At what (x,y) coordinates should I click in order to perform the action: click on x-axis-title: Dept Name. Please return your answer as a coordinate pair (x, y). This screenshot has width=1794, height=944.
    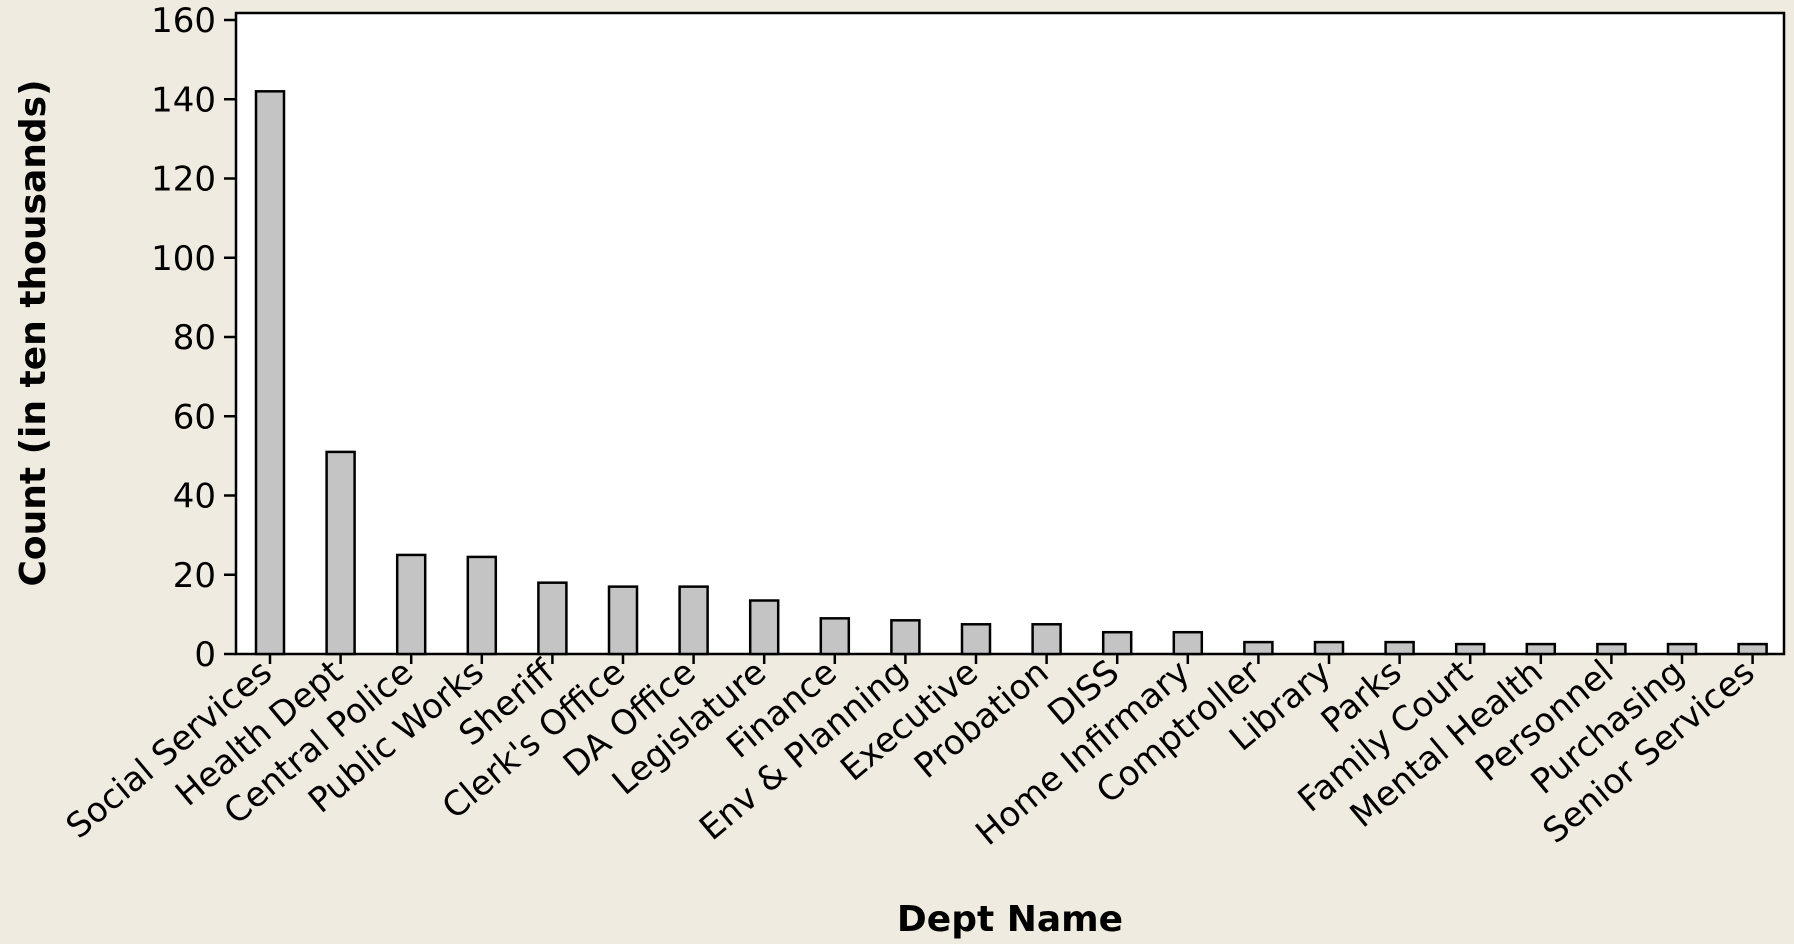
    Looking at the image, I should click on (1010, 919).